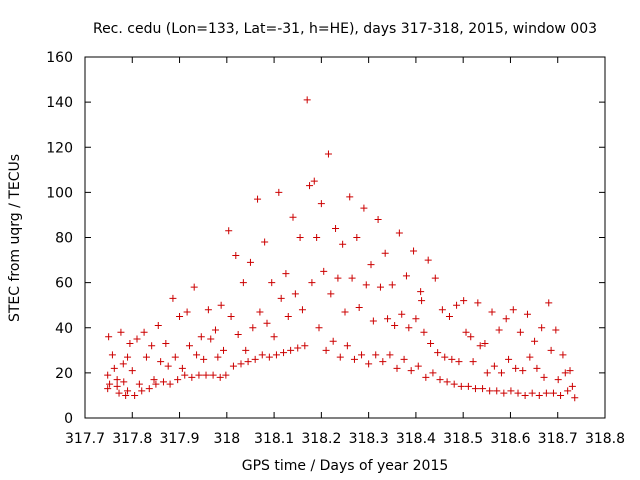  I want to click on y-tick-label: 140, so click(59, 103).